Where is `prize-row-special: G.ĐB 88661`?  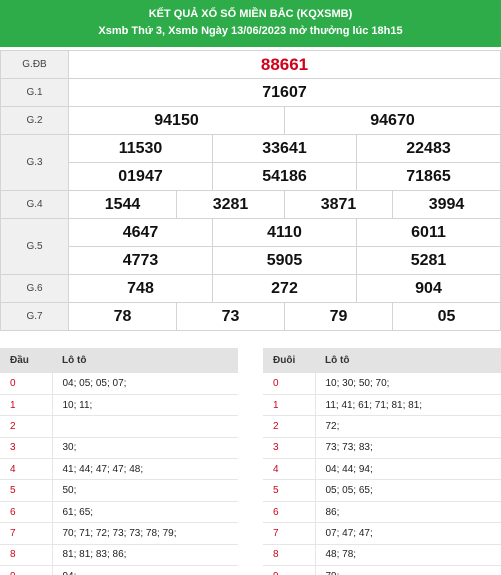 prize-row-special: G.ĐB 88661 is located at coordinates (250, 64).